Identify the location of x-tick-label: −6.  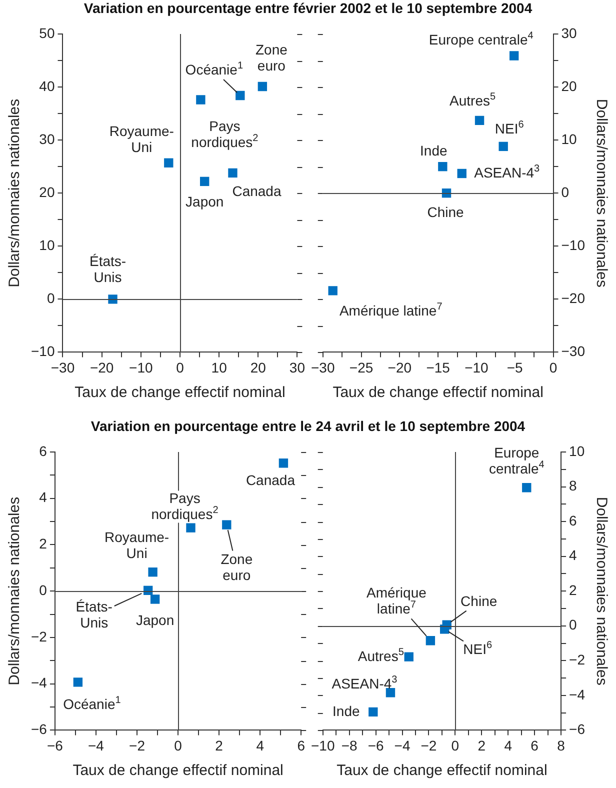
(376, 745).